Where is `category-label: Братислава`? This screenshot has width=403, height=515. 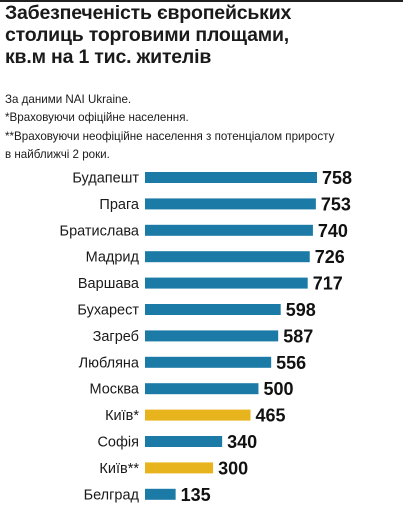 category-label: Братислава is located at coordinates (100, 231).